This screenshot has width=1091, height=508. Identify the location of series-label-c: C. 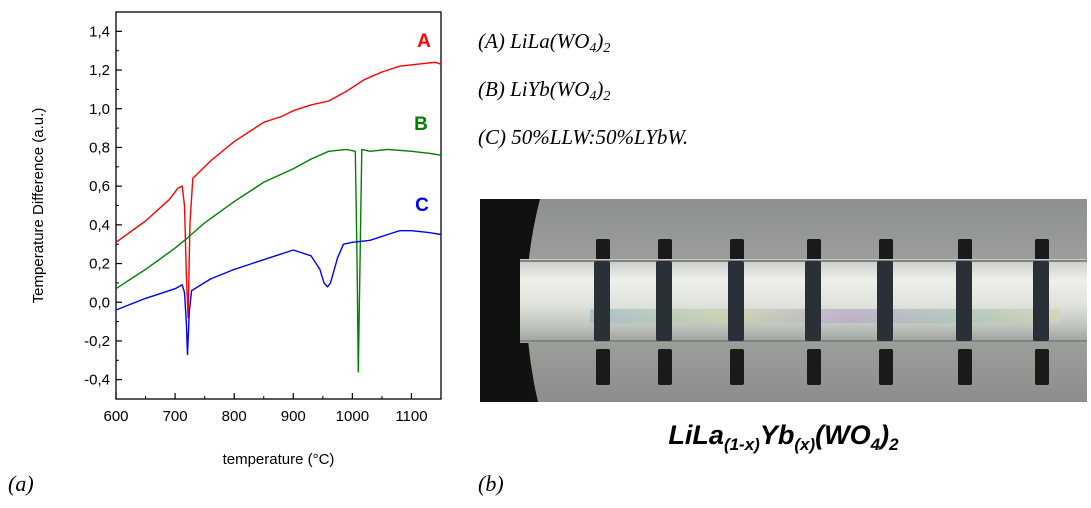
(422, 205).